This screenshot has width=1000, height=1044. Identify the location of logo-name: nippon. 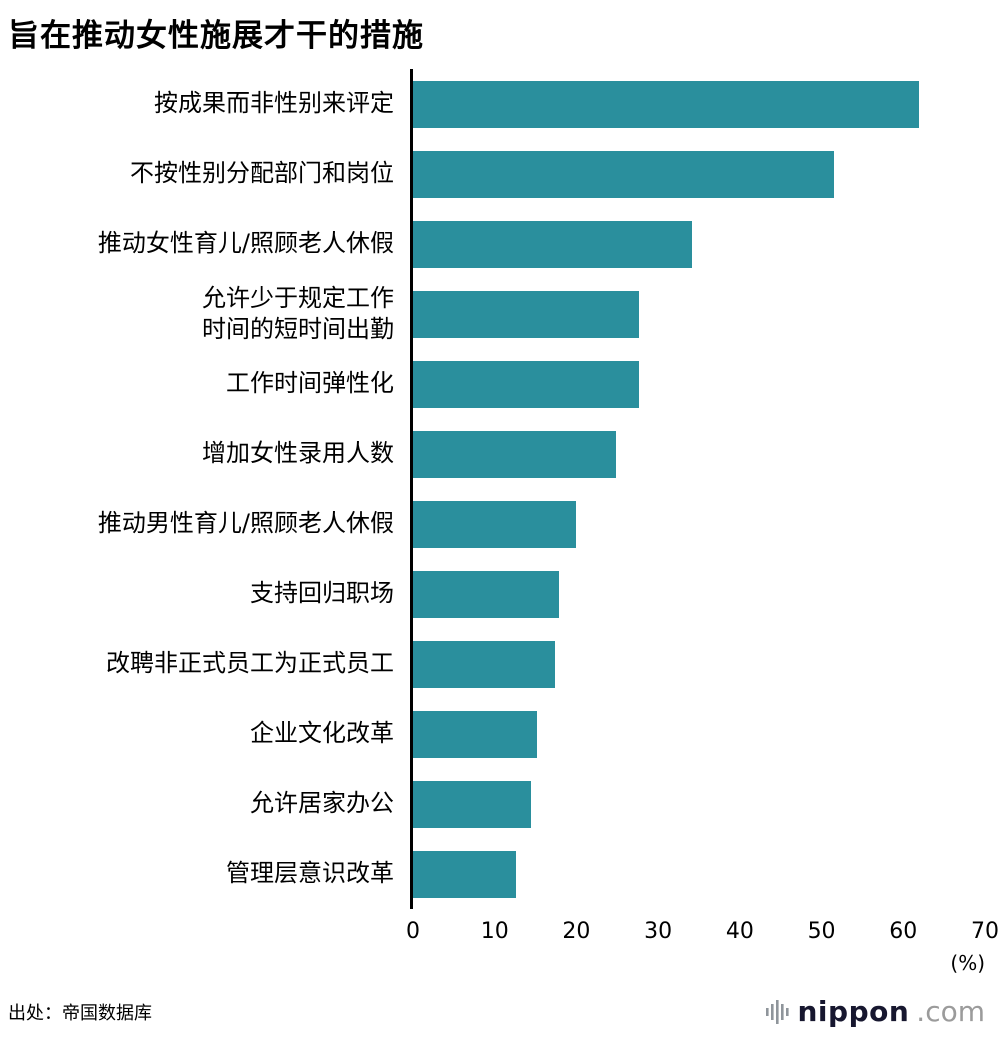
(853, 1011).